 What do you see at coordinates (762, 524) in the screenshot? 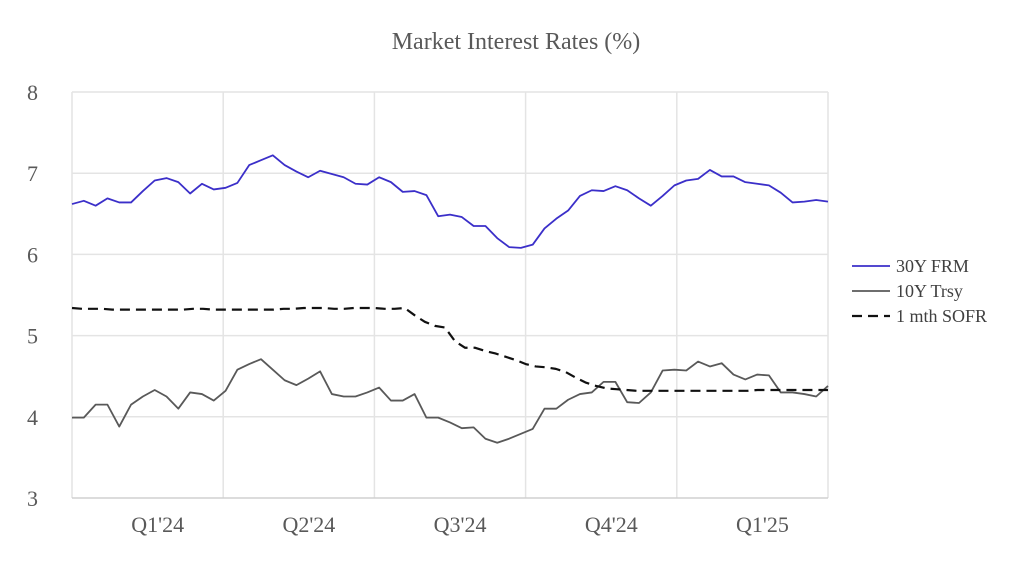
I see `x-tick-label: Q1'25` at bounding box center [762, 524].